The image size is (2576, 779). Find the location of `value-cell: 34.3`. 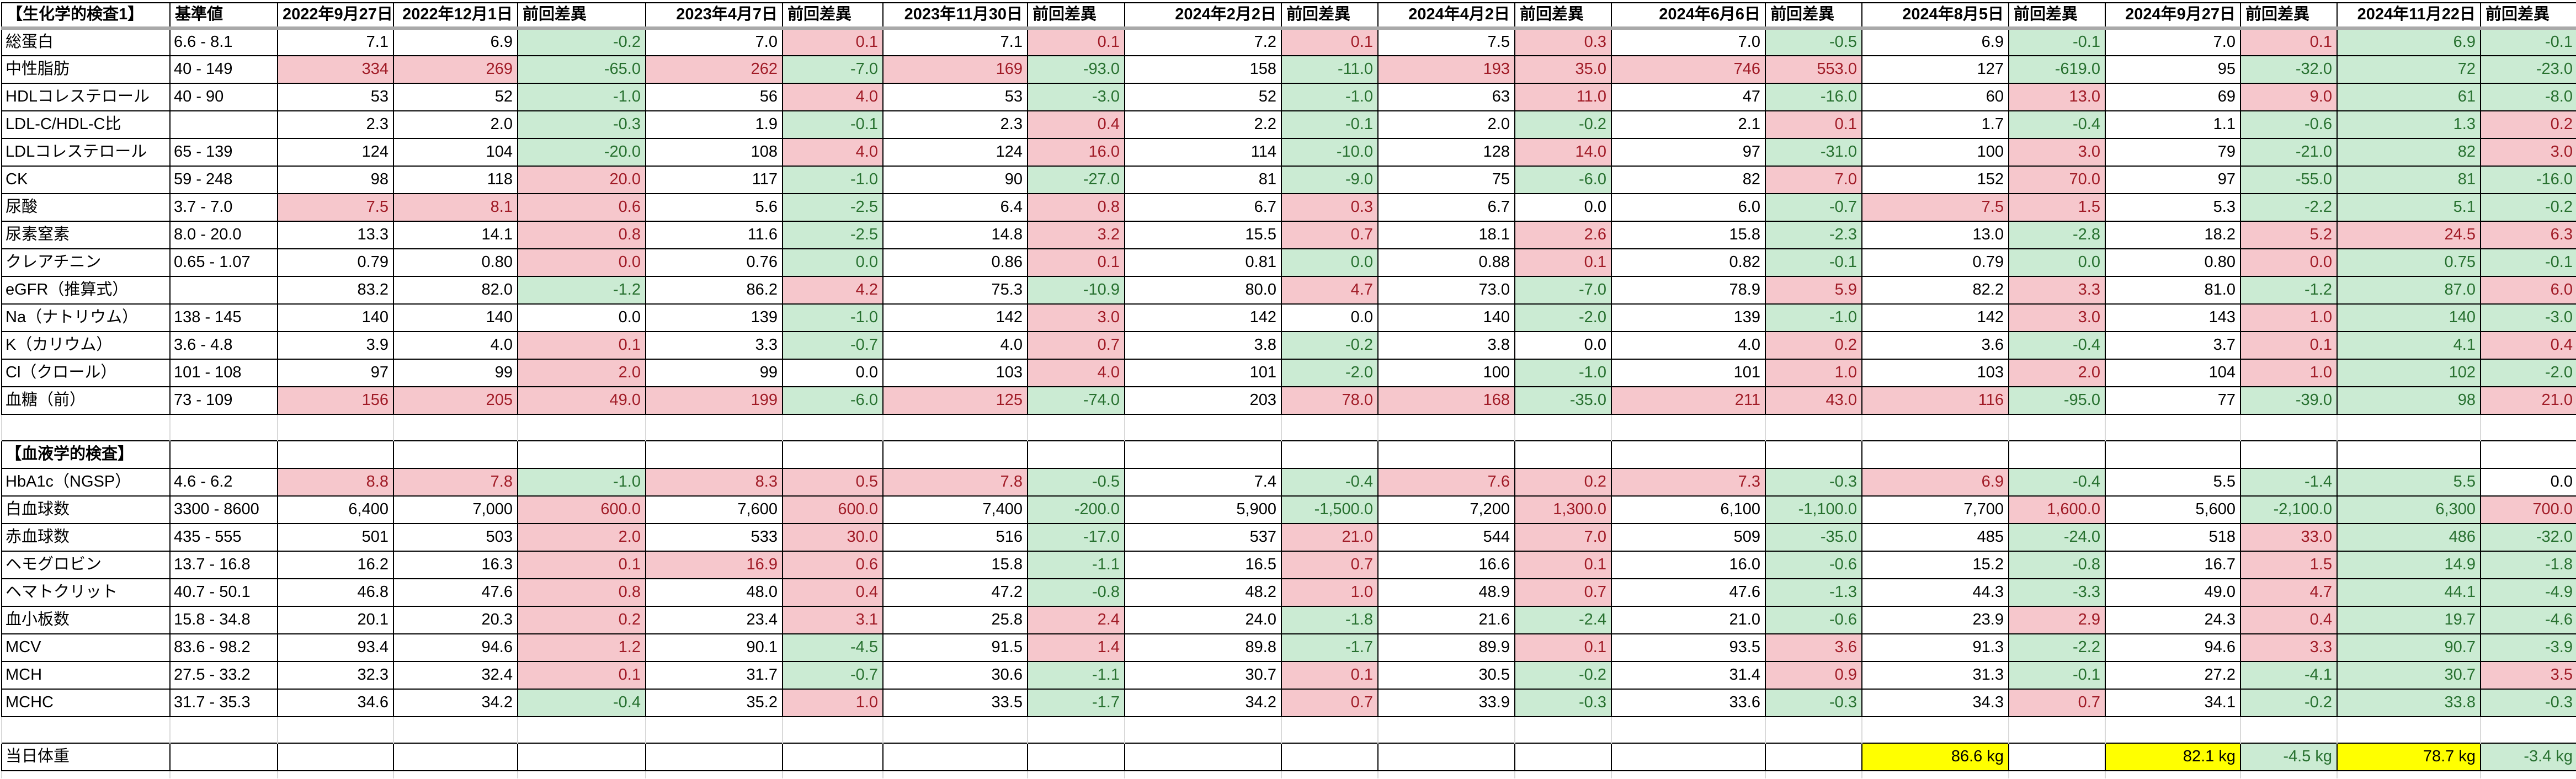

value-cell: 34.3 is located at coordinates (1935, 703).